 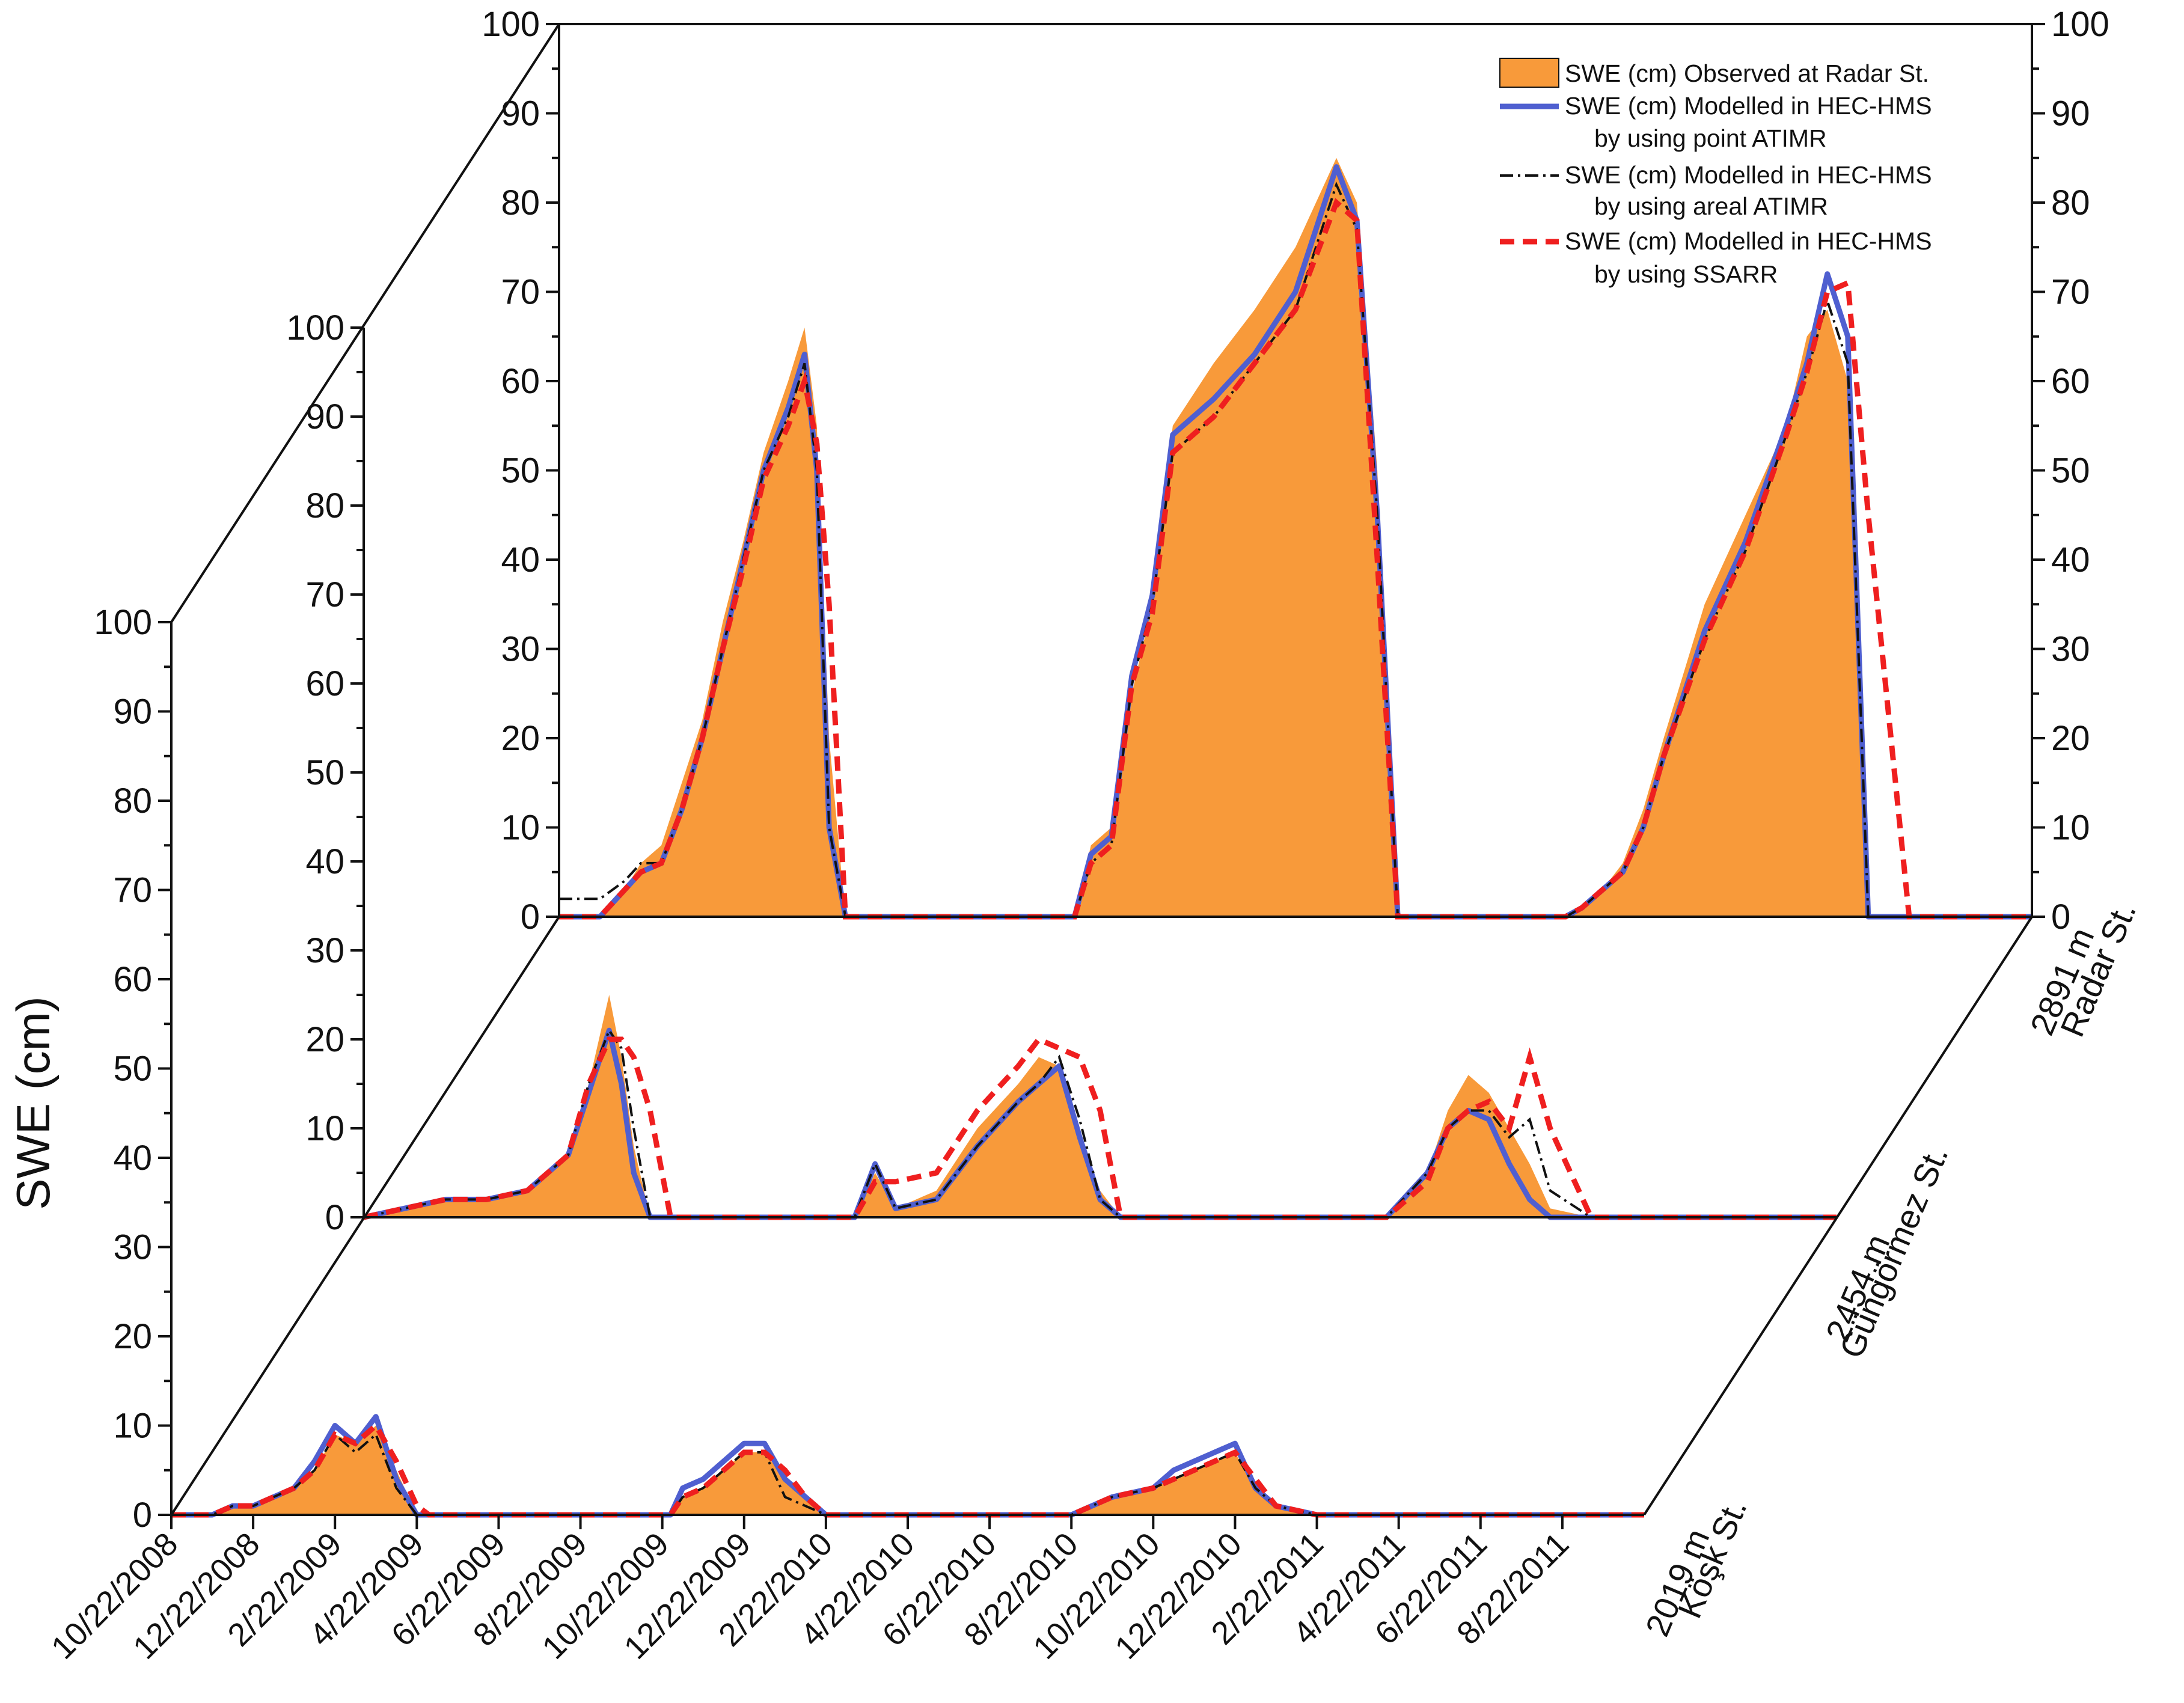 What do you see at coordinates (521, 203) in the screenshot?
I see `y-tick-label-radar: 80` at bounding box center [521, 203].